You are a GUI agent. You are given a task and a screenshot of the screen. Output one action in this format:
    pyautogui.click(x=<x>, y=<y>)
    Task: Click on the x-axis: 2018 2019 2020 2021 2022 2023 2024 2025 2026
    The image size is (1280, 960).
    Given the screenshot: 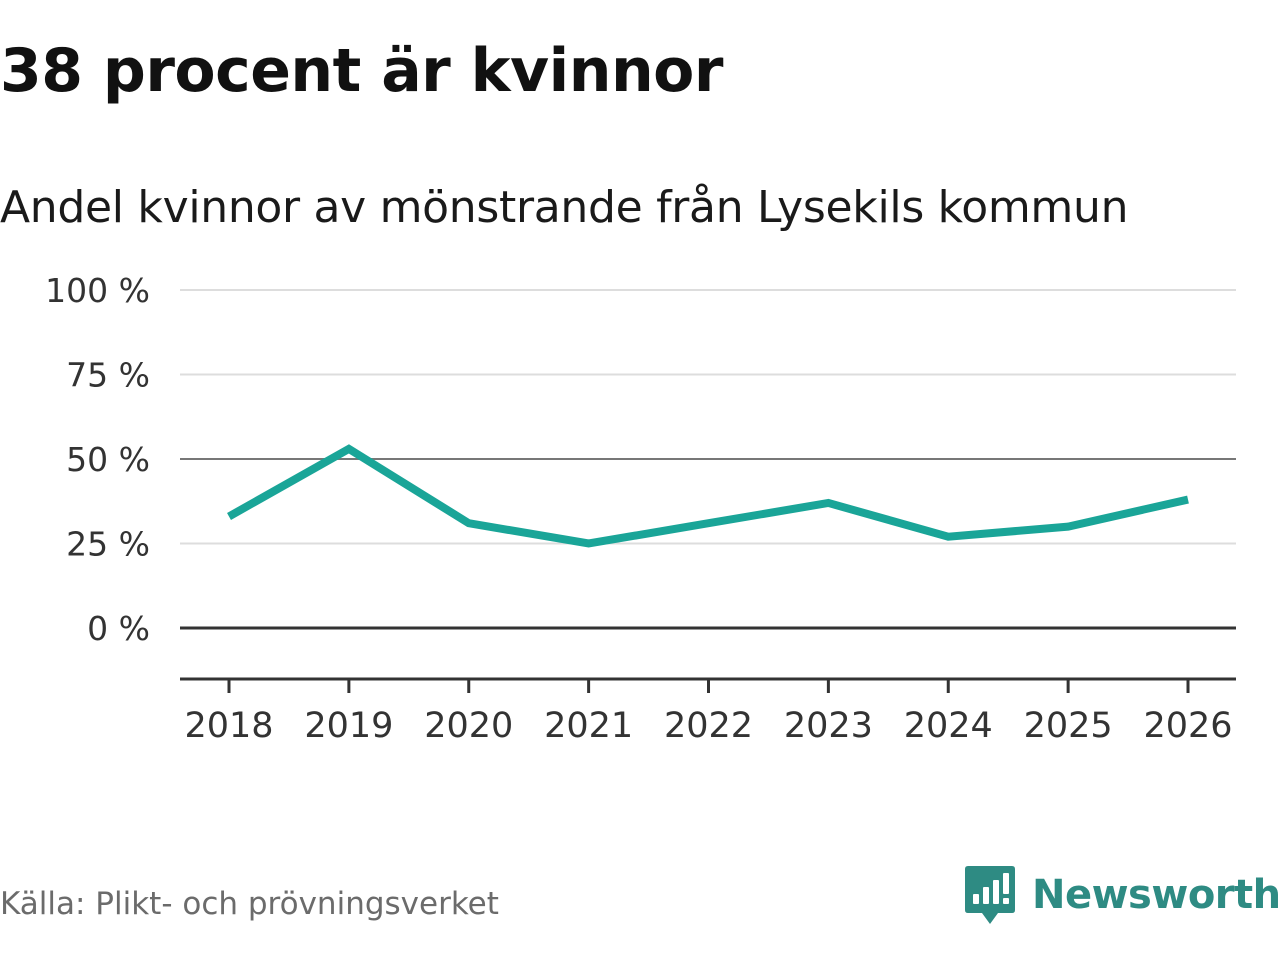 What is the action you would take?
    pyautogui.click(x=708, y=711)
    